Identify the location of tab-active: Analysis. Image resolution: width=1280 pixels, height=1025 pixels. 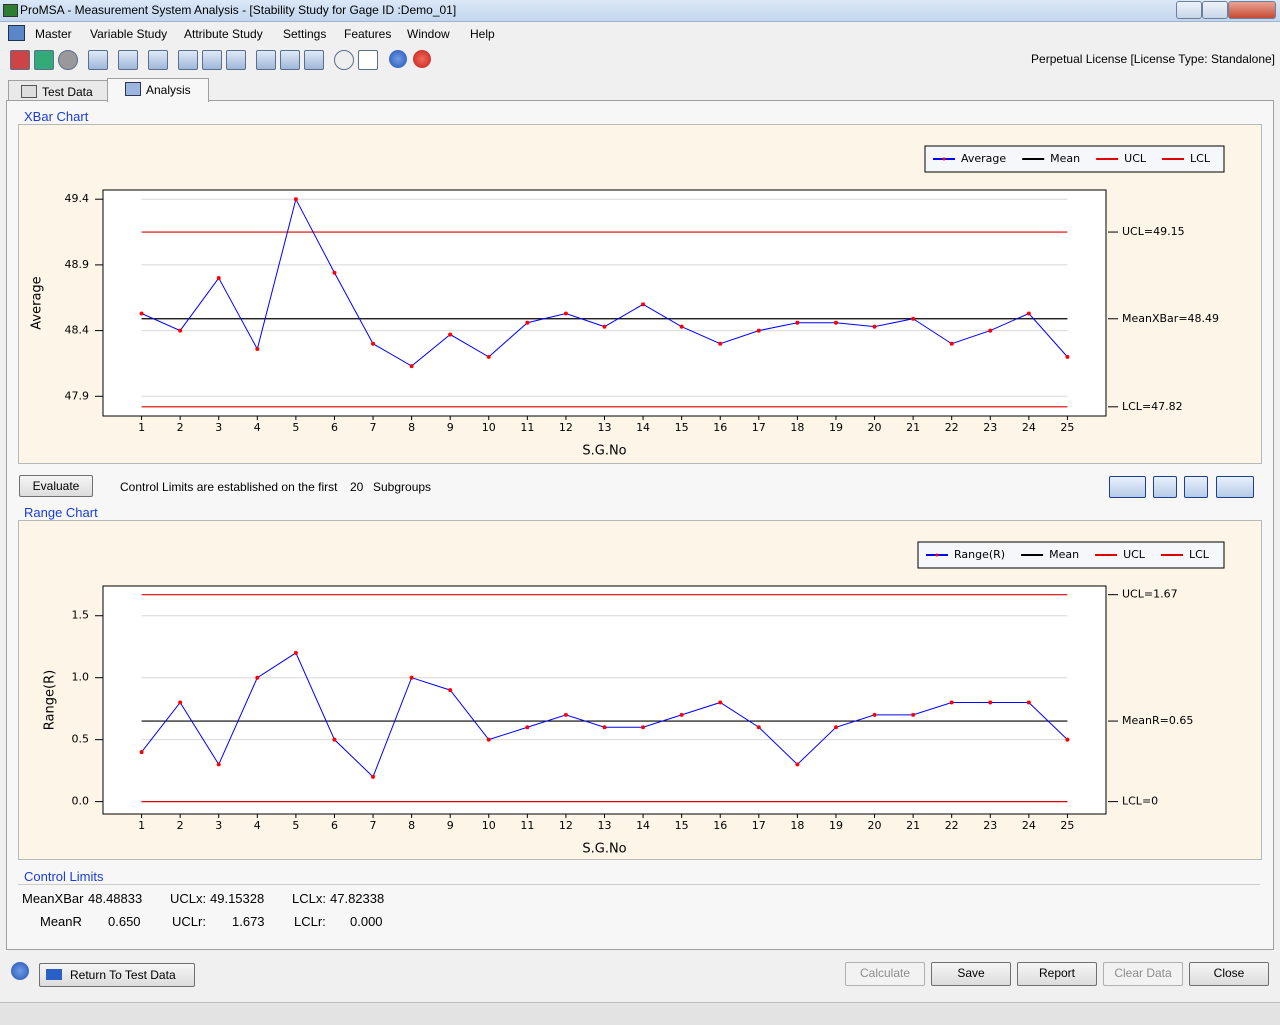
(158, 90).